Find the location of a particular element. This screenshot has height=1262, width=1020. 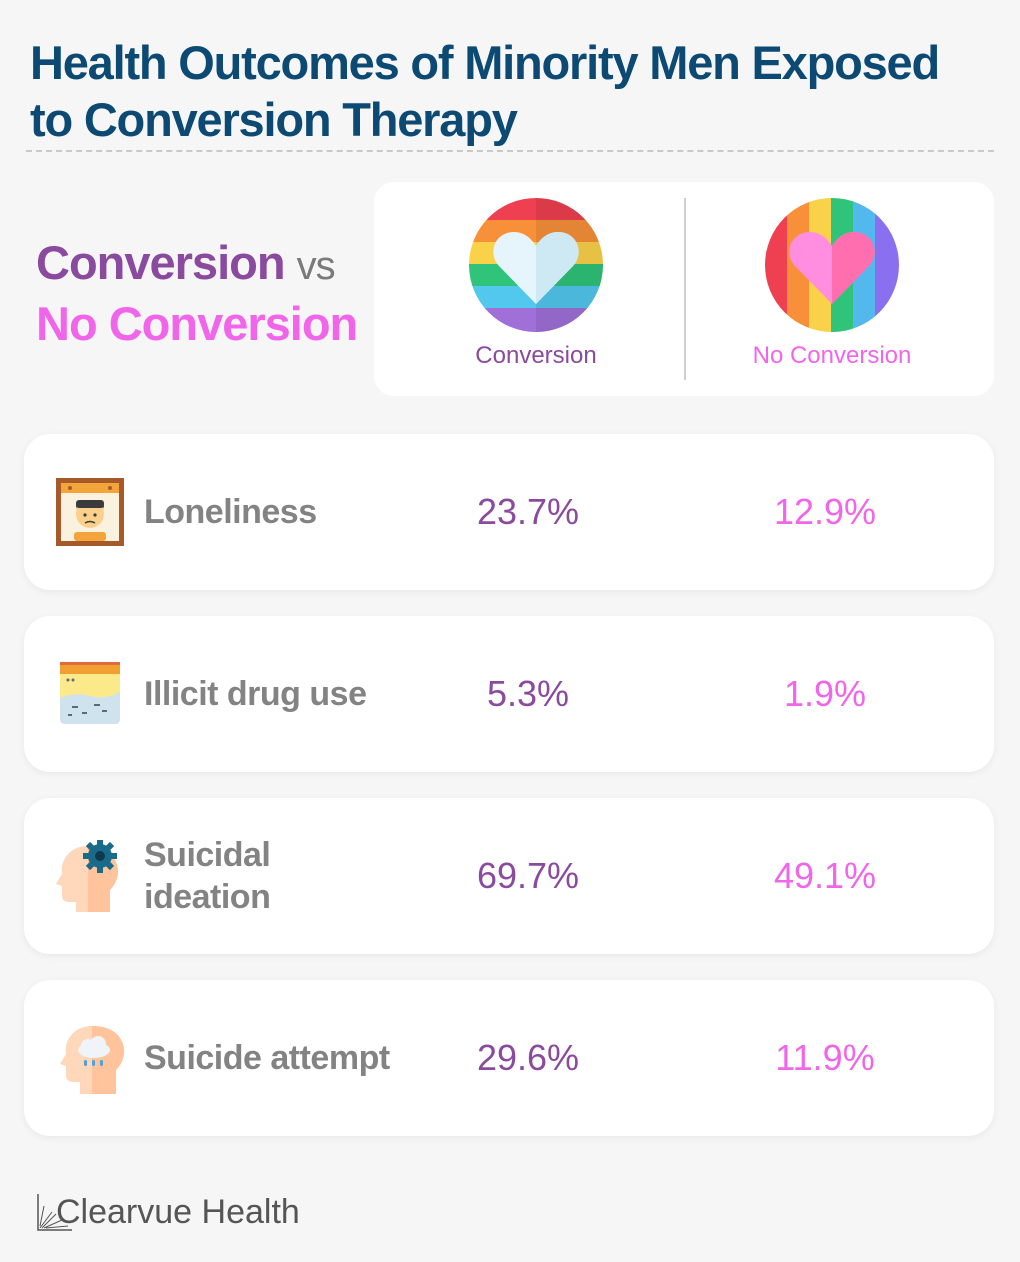

powder-drug-icon is located at coordinates (90, 693).